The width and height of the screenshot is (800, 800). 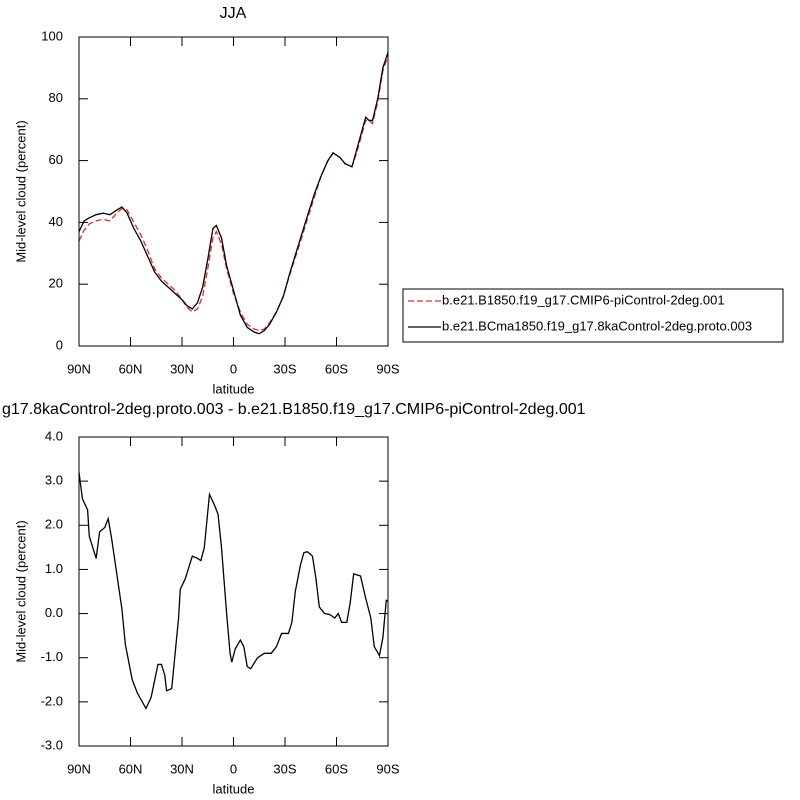 What do you see at coordinates (54, 568) in the screenshot?
I see `y-tick-label: 1.0` at bounding box center [54, 568].